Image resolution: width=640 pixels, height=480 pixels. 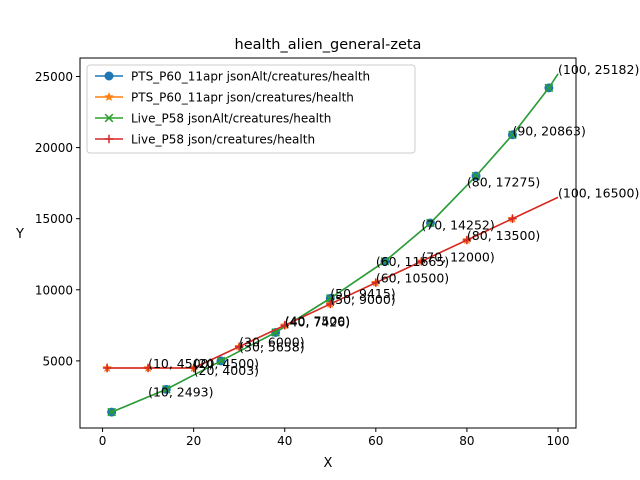 I want to click on y-tick-label: 15000, so click(x=54, y=219).